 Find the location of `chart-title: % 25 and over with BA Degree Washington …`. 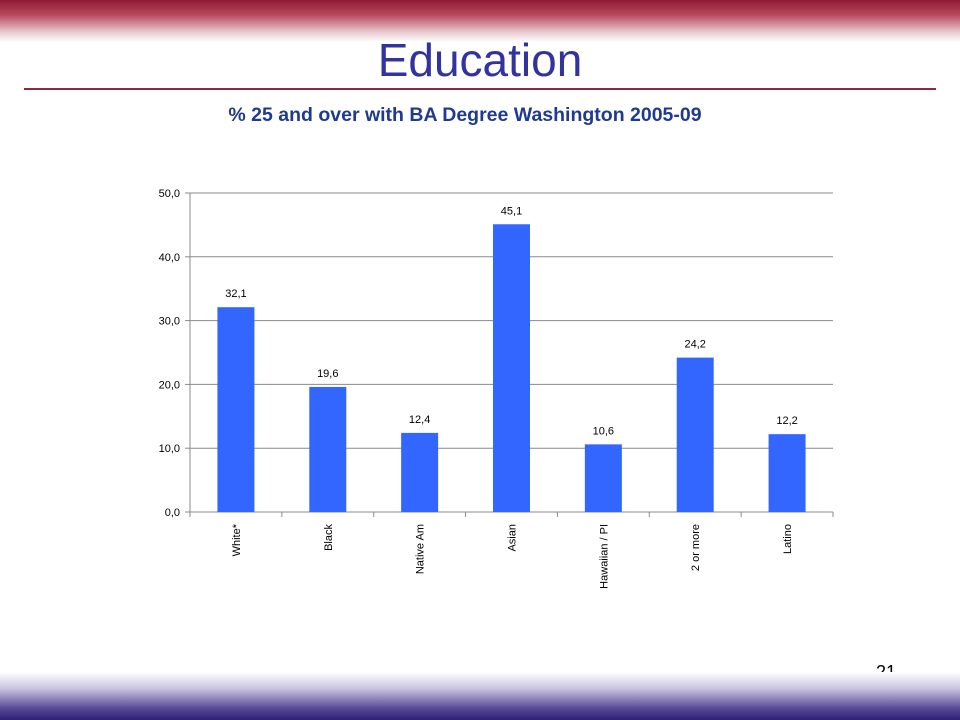

chart-title: % 25 and over with BA Degree Washington … is located at coordinates (465, 115).